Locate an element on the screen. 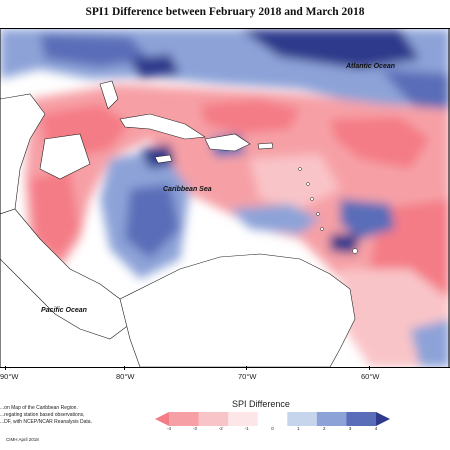 This screenshot has width=450, height=450. note-line: ...regating station based observations, is located at coordinates (42, 415).